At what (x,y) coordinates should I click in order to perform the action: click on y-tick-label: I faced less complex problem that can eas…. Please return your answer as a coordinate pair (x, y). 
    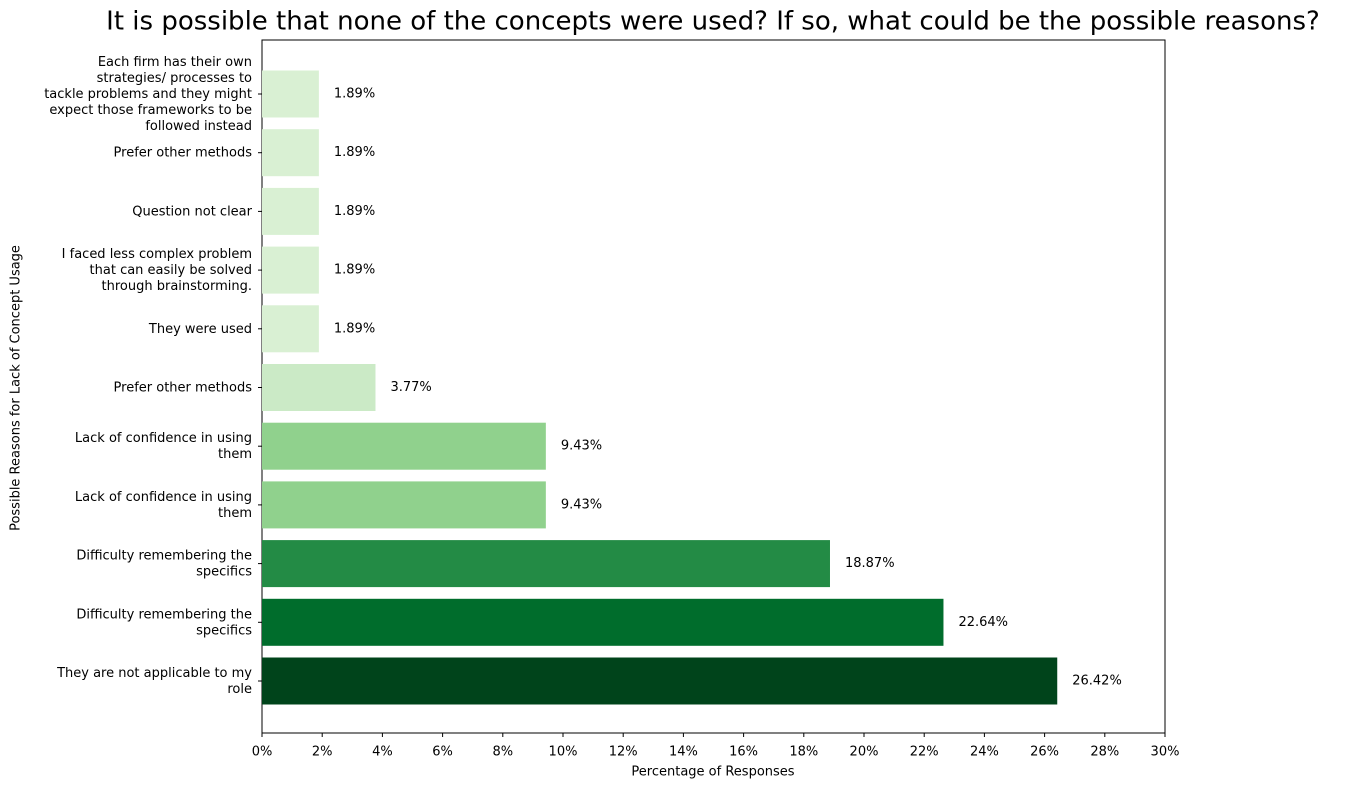
    Looking at the image, I should click on (157, 270).